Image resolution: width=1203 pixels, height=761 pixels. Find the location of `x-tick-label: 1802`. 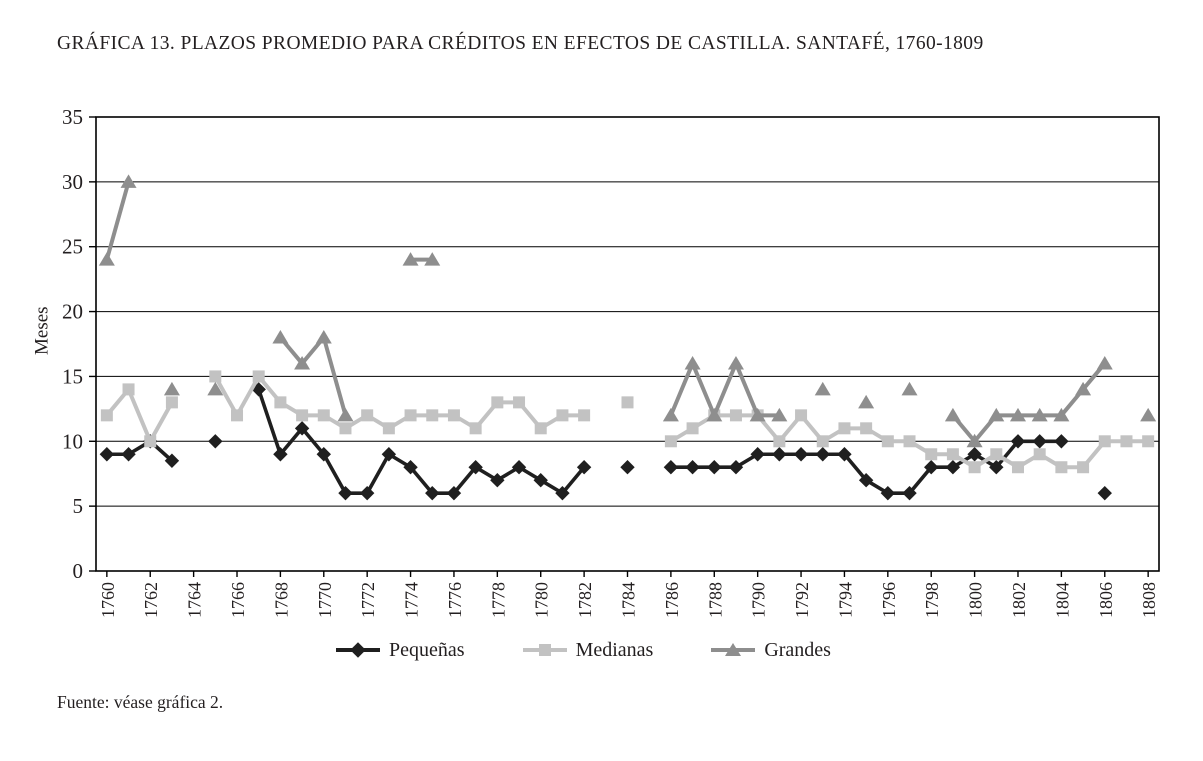

x-tick-label: 1802 is located at coordinates (1019, 600).